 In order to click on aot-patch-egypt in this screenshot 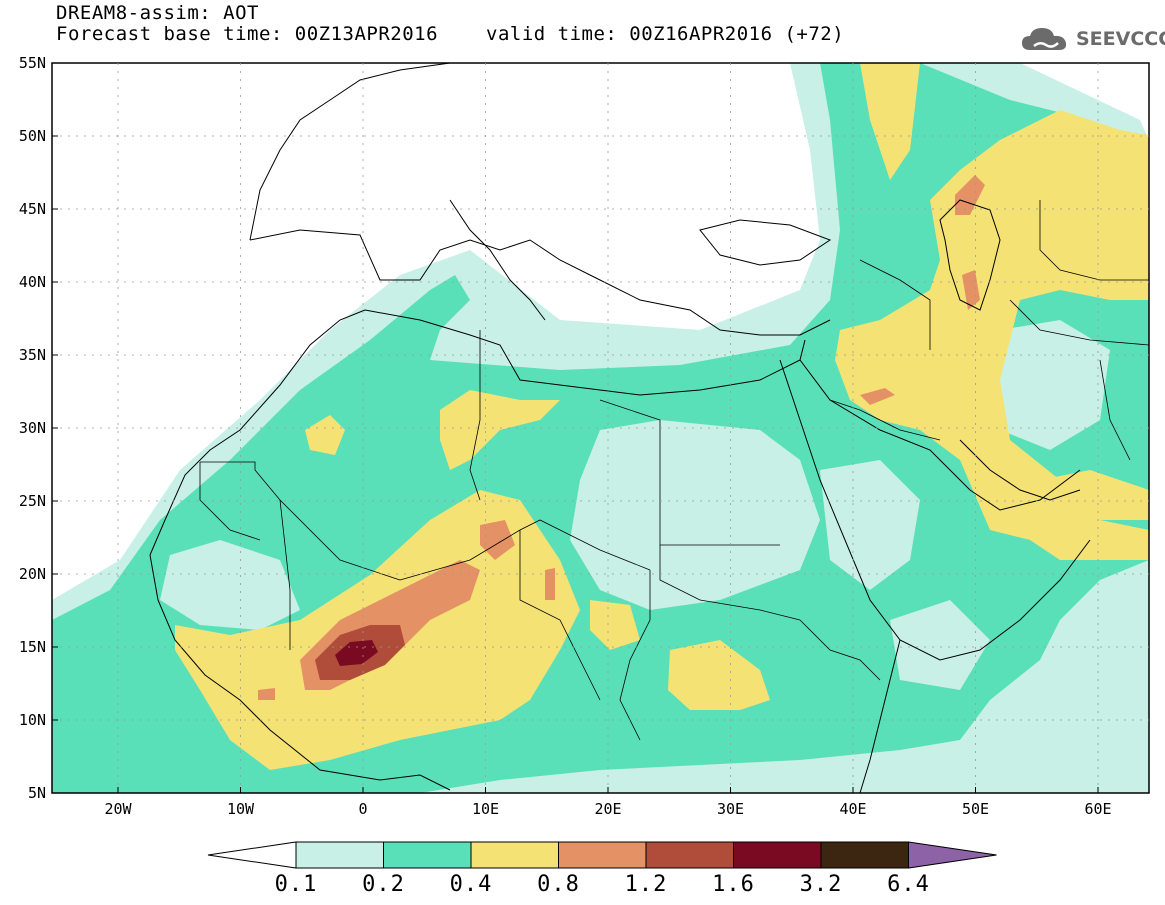, I will do `click(695, 515)`.